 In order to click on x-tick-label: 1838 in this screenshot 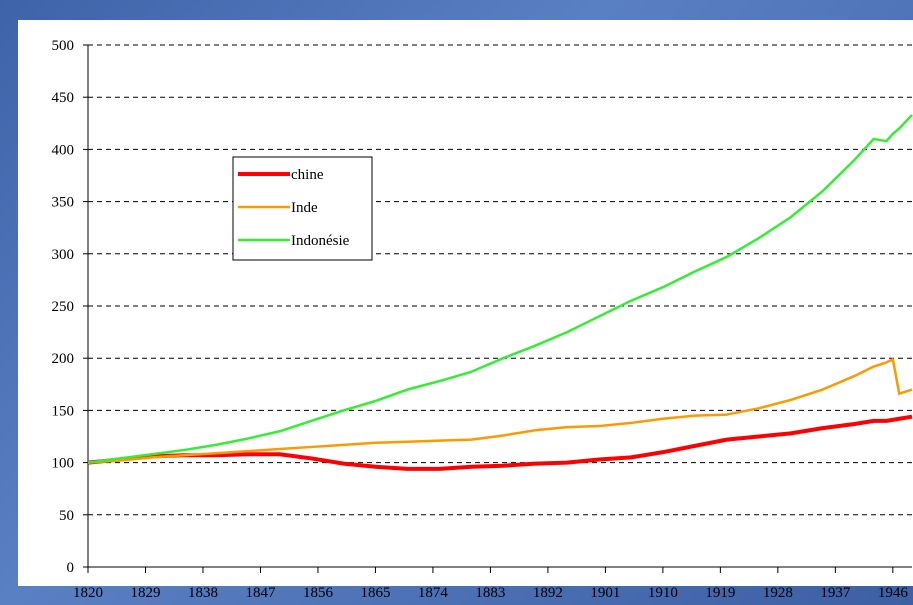, I will do `click(203, 593)`.